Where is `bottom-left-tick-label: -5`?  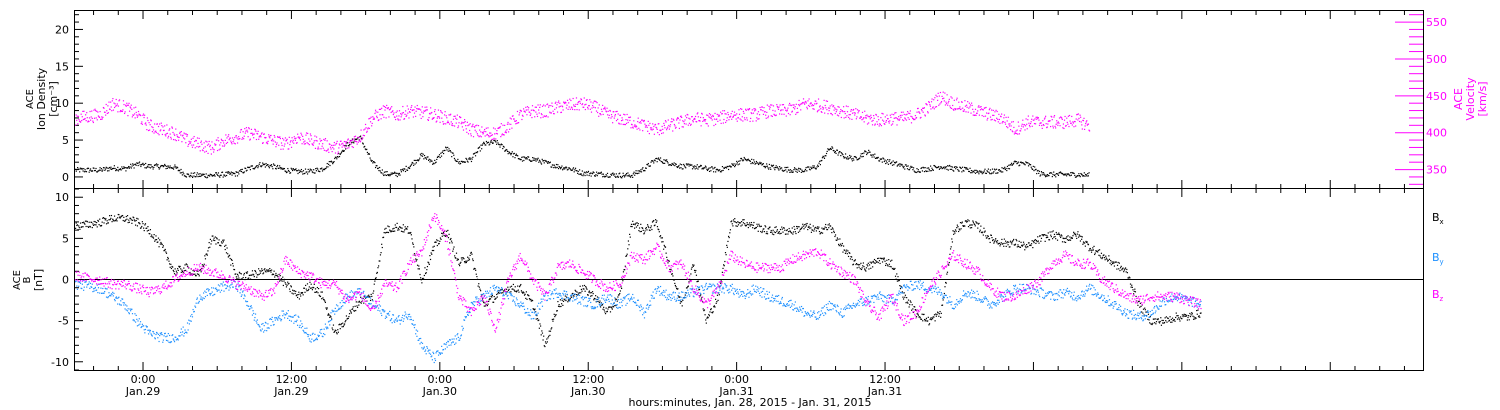
bottom-left-tick-label: -5 is located at coordinates (63, 321).